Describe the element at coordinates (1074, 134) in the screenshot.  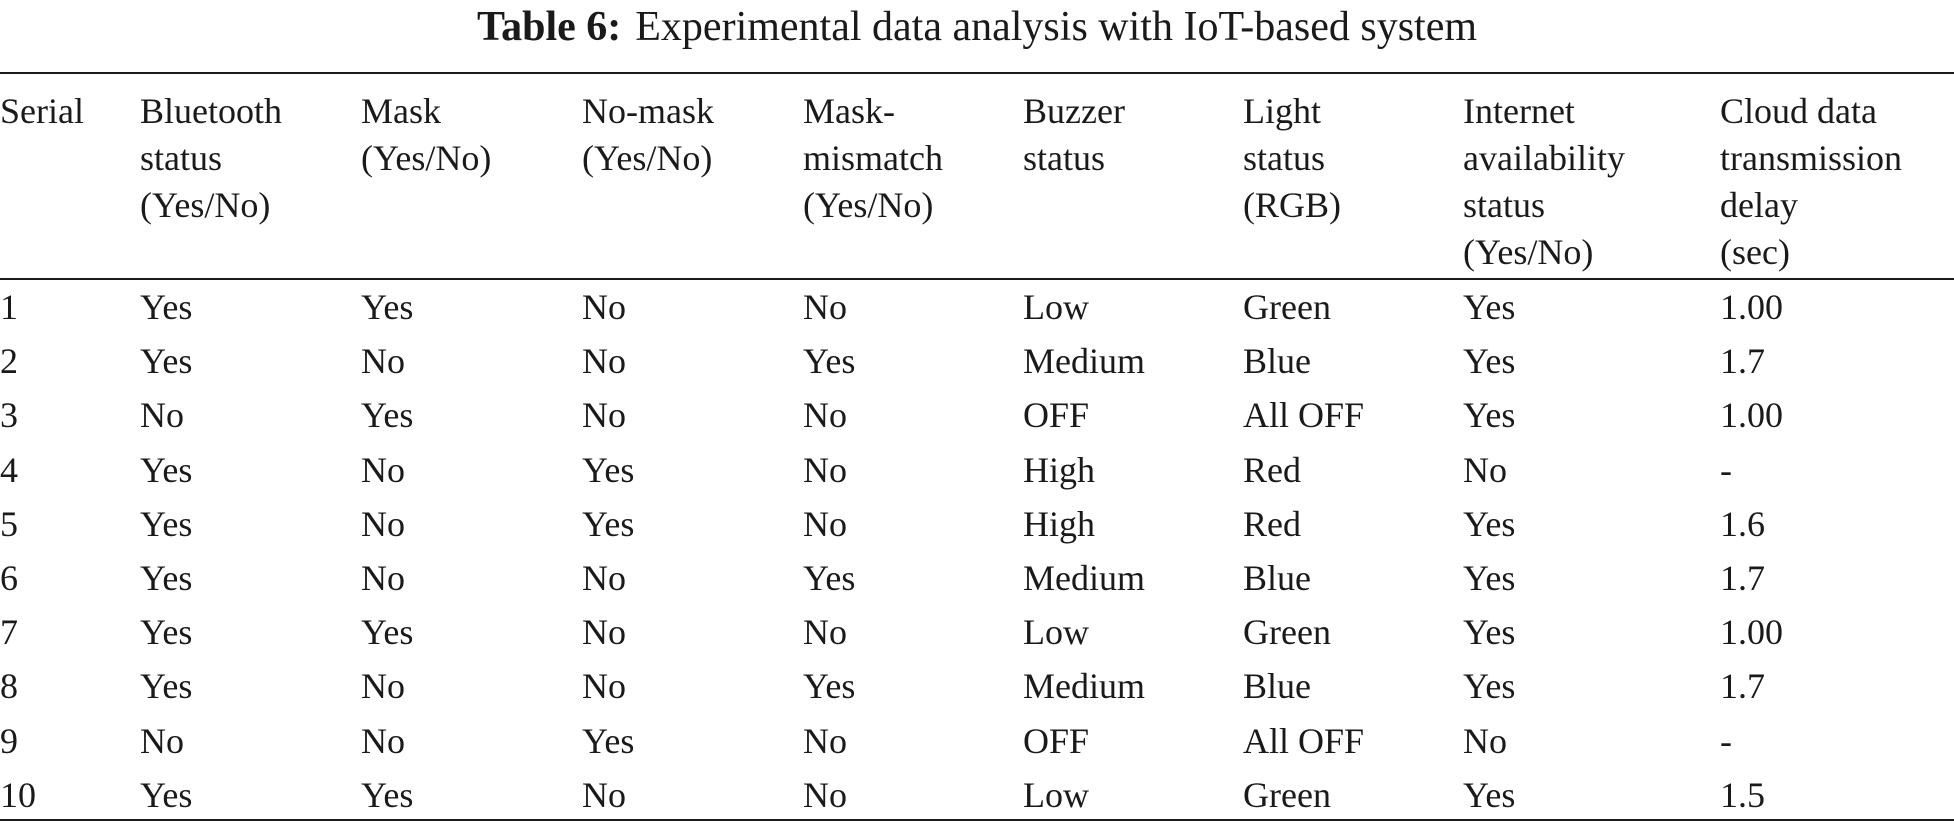
I see `header-buzzer-status: Buzzer status` at that location.